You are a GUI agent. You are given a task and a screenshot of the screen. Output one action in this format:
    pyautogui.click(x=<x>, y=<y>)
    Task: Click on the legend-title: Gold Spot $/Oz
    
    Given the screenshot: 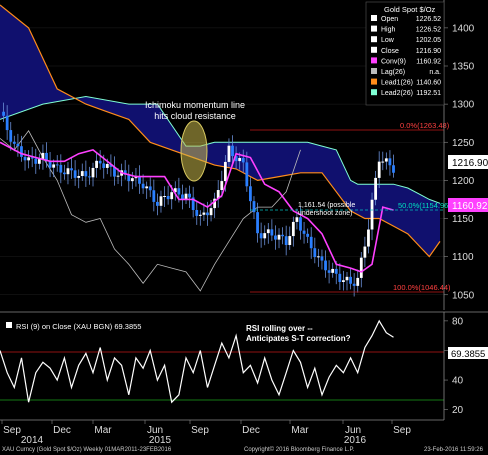 What is the action you would take?
    pyautogui.click(x=410, y=9)
    